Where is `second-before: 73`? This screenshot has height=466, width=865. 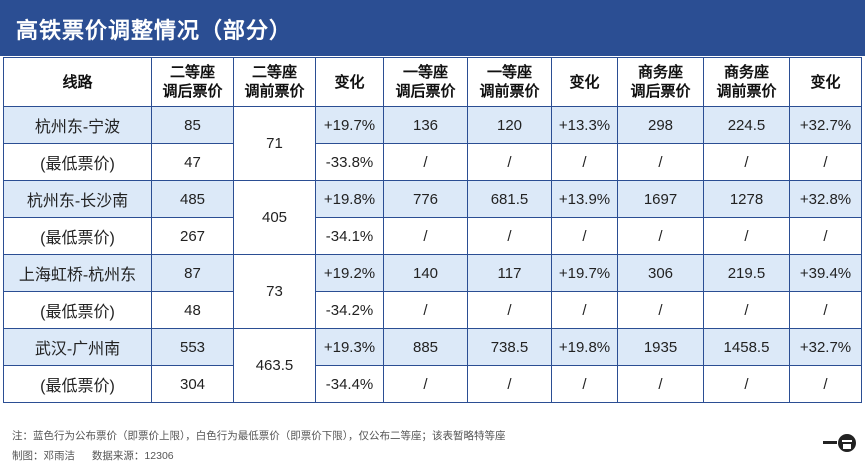 second-before: 73 is located at coordinates (274, 291).